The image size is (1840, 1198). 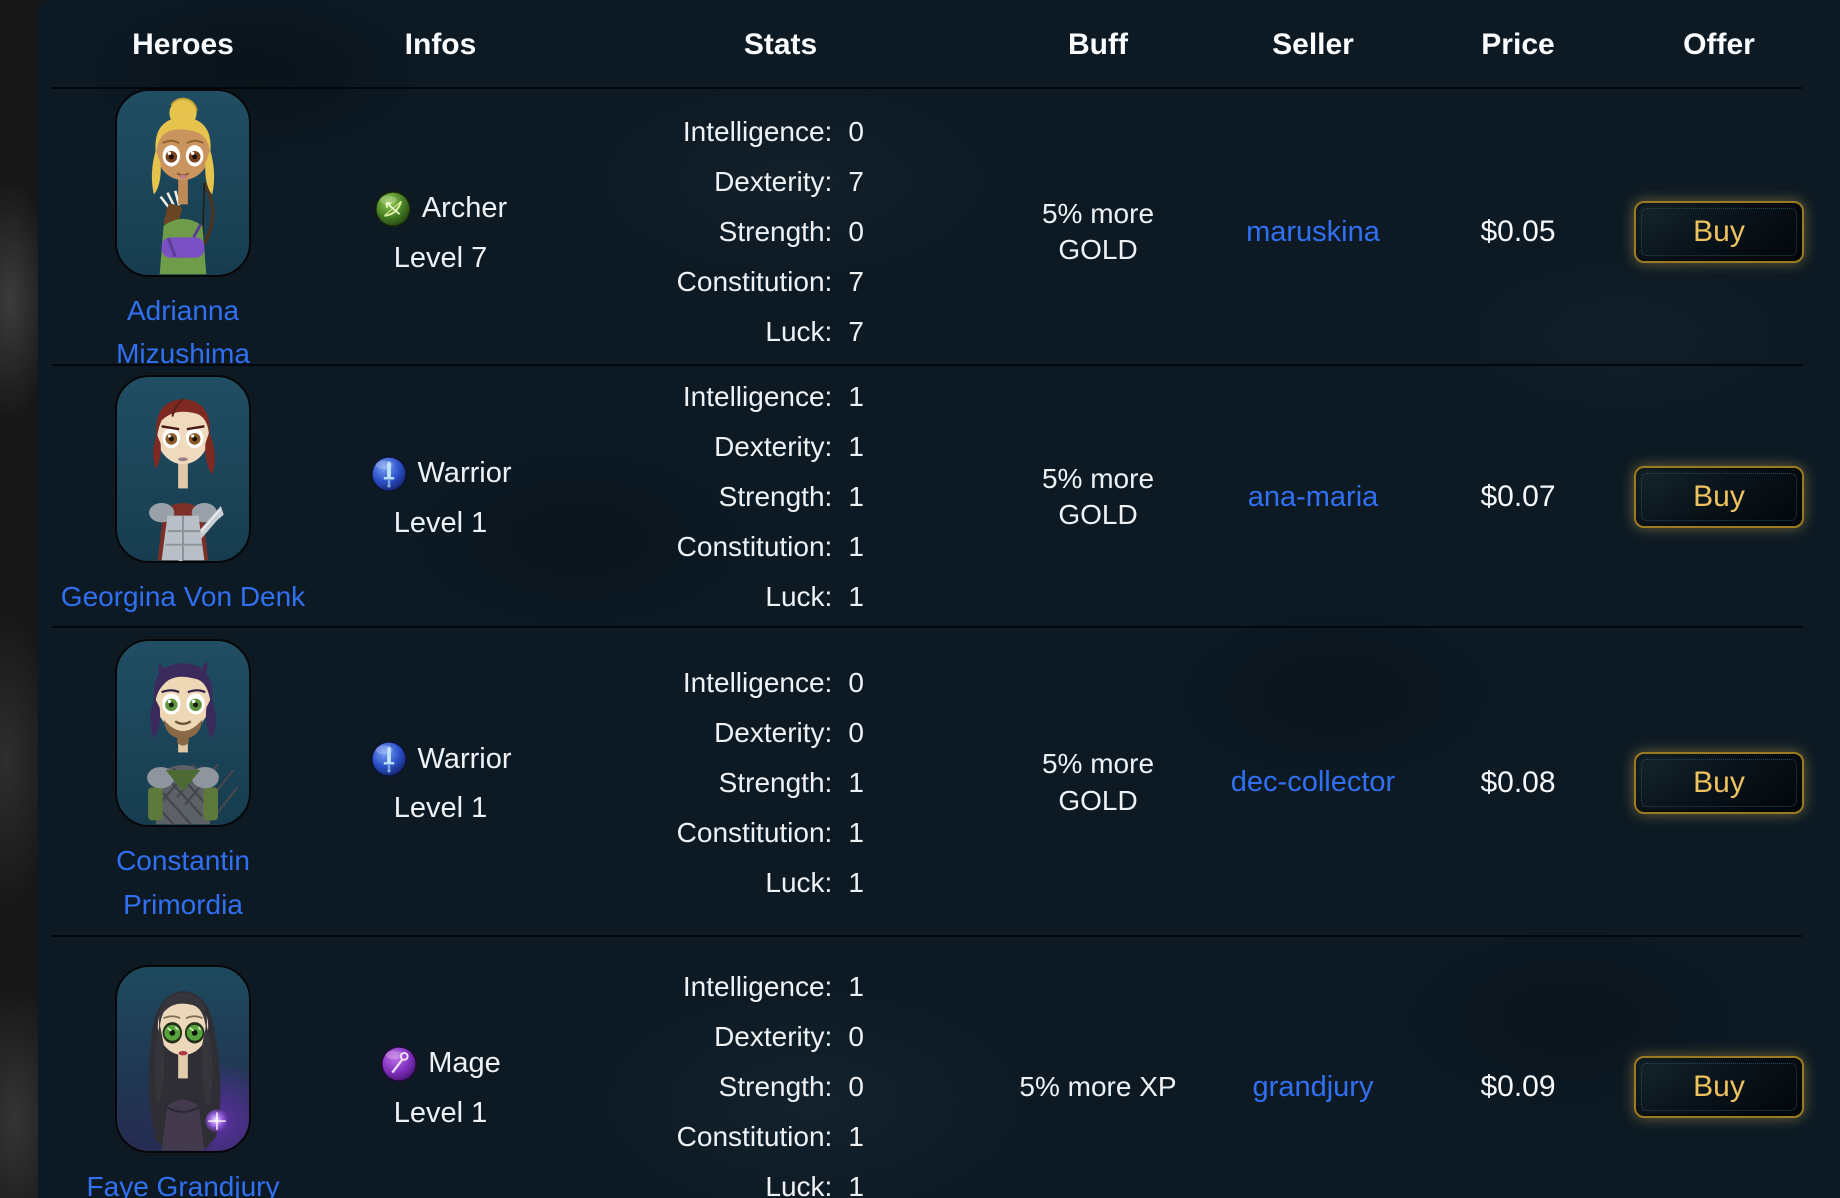 What do you see at coordinates (1518, 44) in the screenshot?
I see `column-header-price: Price` at bounding box center [1518, 44].